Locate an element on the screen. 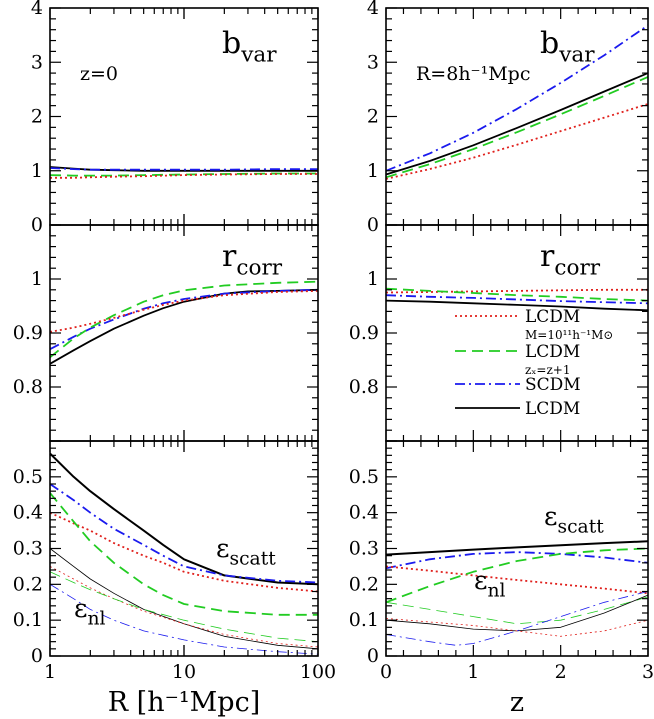 Image resolution: width=654 pixels, height=719 pixels. legend-label: SCDM is located at coordinates (553, 385).